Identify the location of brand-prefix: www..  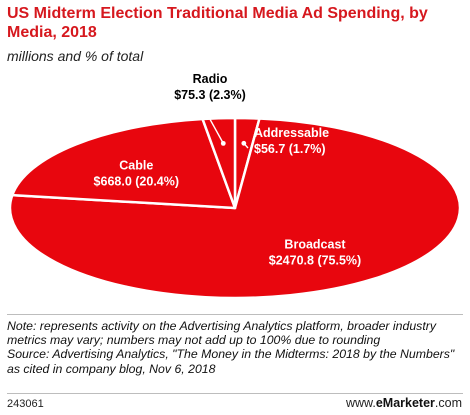
(360, 403).